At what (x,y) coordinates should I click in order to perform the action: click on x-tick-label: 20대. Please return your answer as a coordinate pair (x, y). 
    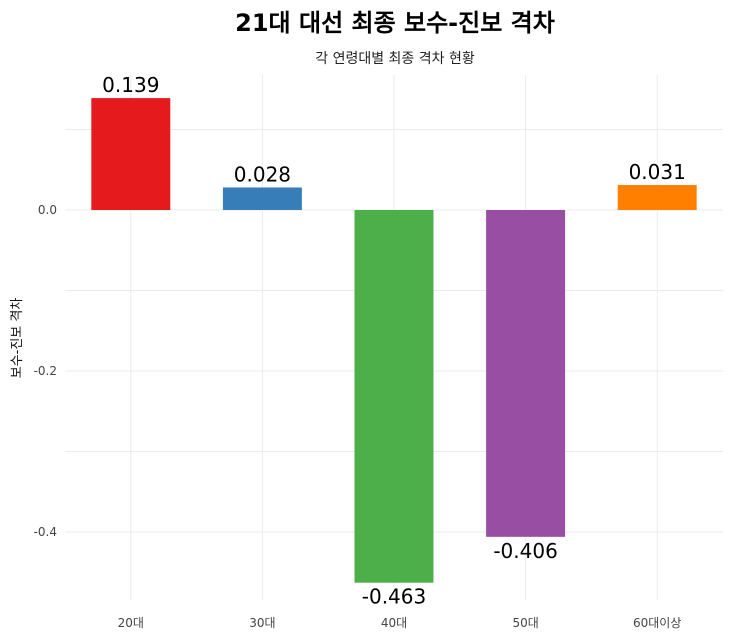
    Looking at the image, I should click on (131, 623).